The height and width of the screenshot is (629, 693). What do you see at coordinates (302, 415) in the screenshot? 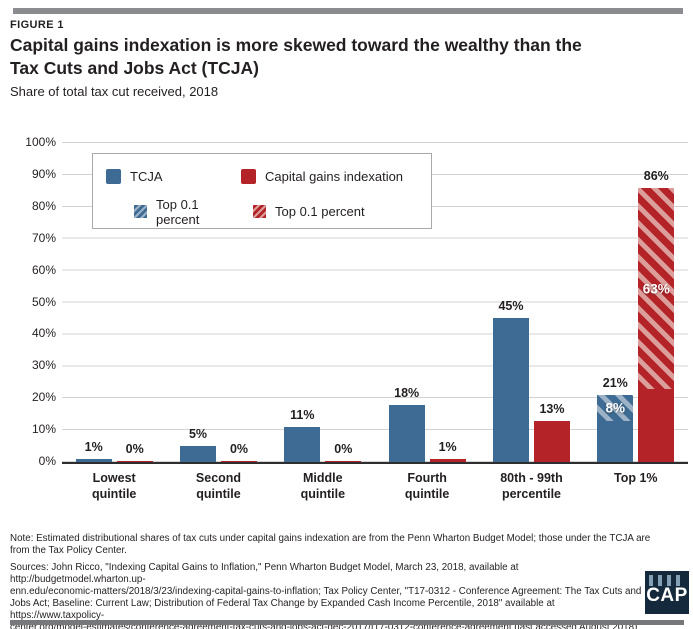
I see `bar-value-label: 11%` at bounding box center [302, 415].